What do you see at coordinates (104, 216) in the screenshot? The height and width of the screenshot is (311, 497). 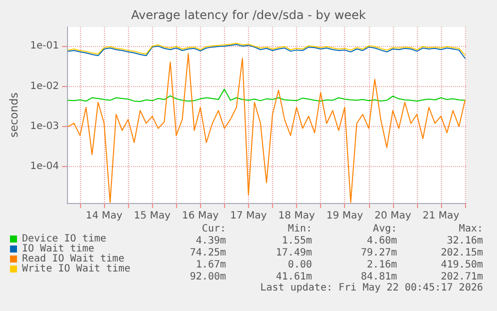 I see `x-tick-label: 14 May` at bounding box center [104, 216].